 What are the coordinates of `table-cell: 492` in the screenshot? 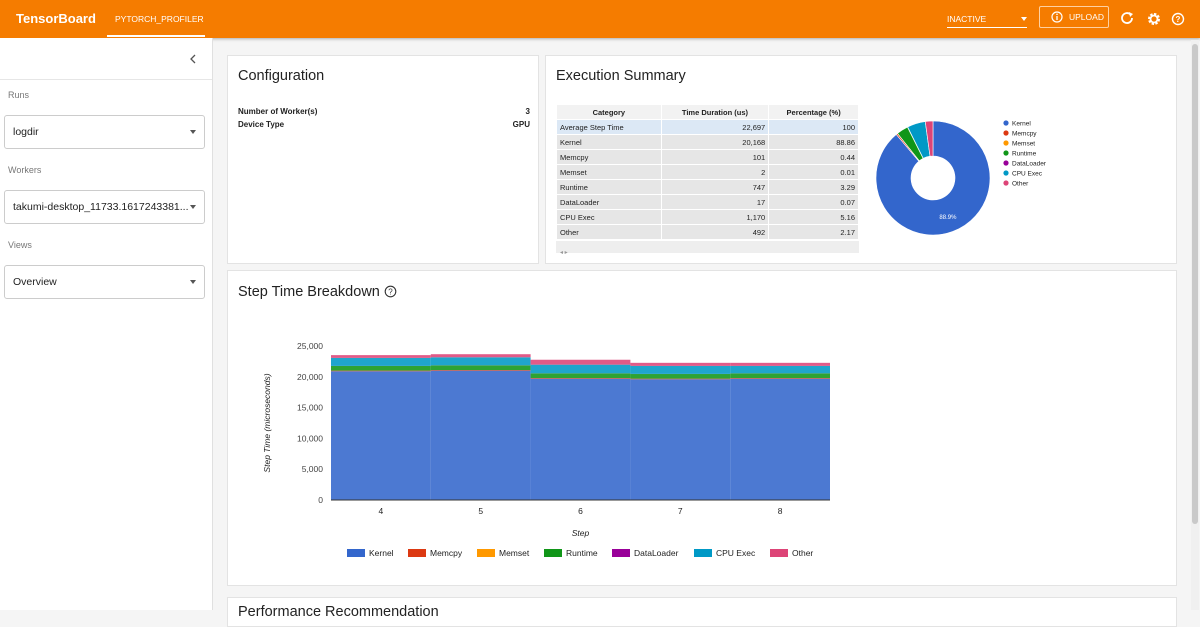 It's located at (715, 232).